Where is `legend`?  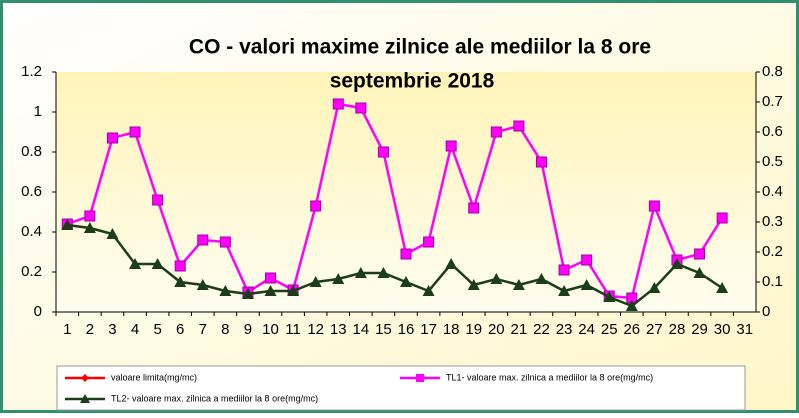 legend is located at coordinates (401, 388).